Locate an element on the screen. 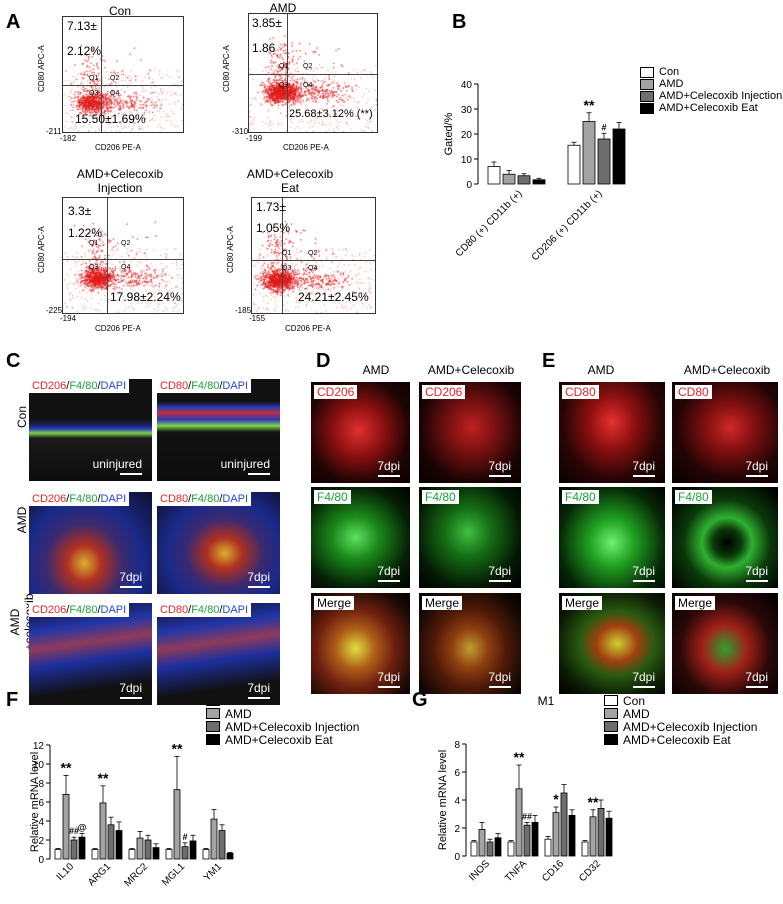  stain-part: DAPI is located at coordinates (235, 499).